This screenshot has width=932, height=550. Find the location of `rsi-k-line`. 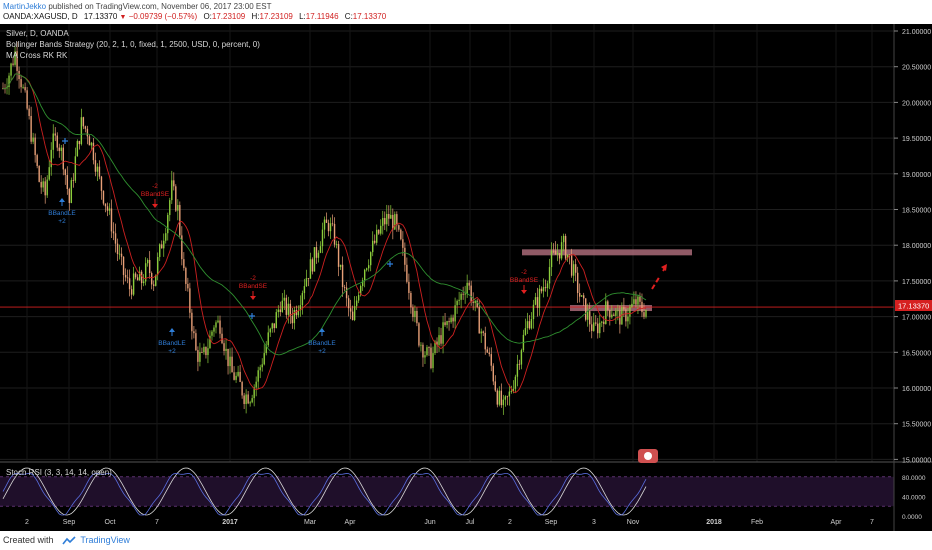

rsi-k-line is located at coordinates (324, 494).